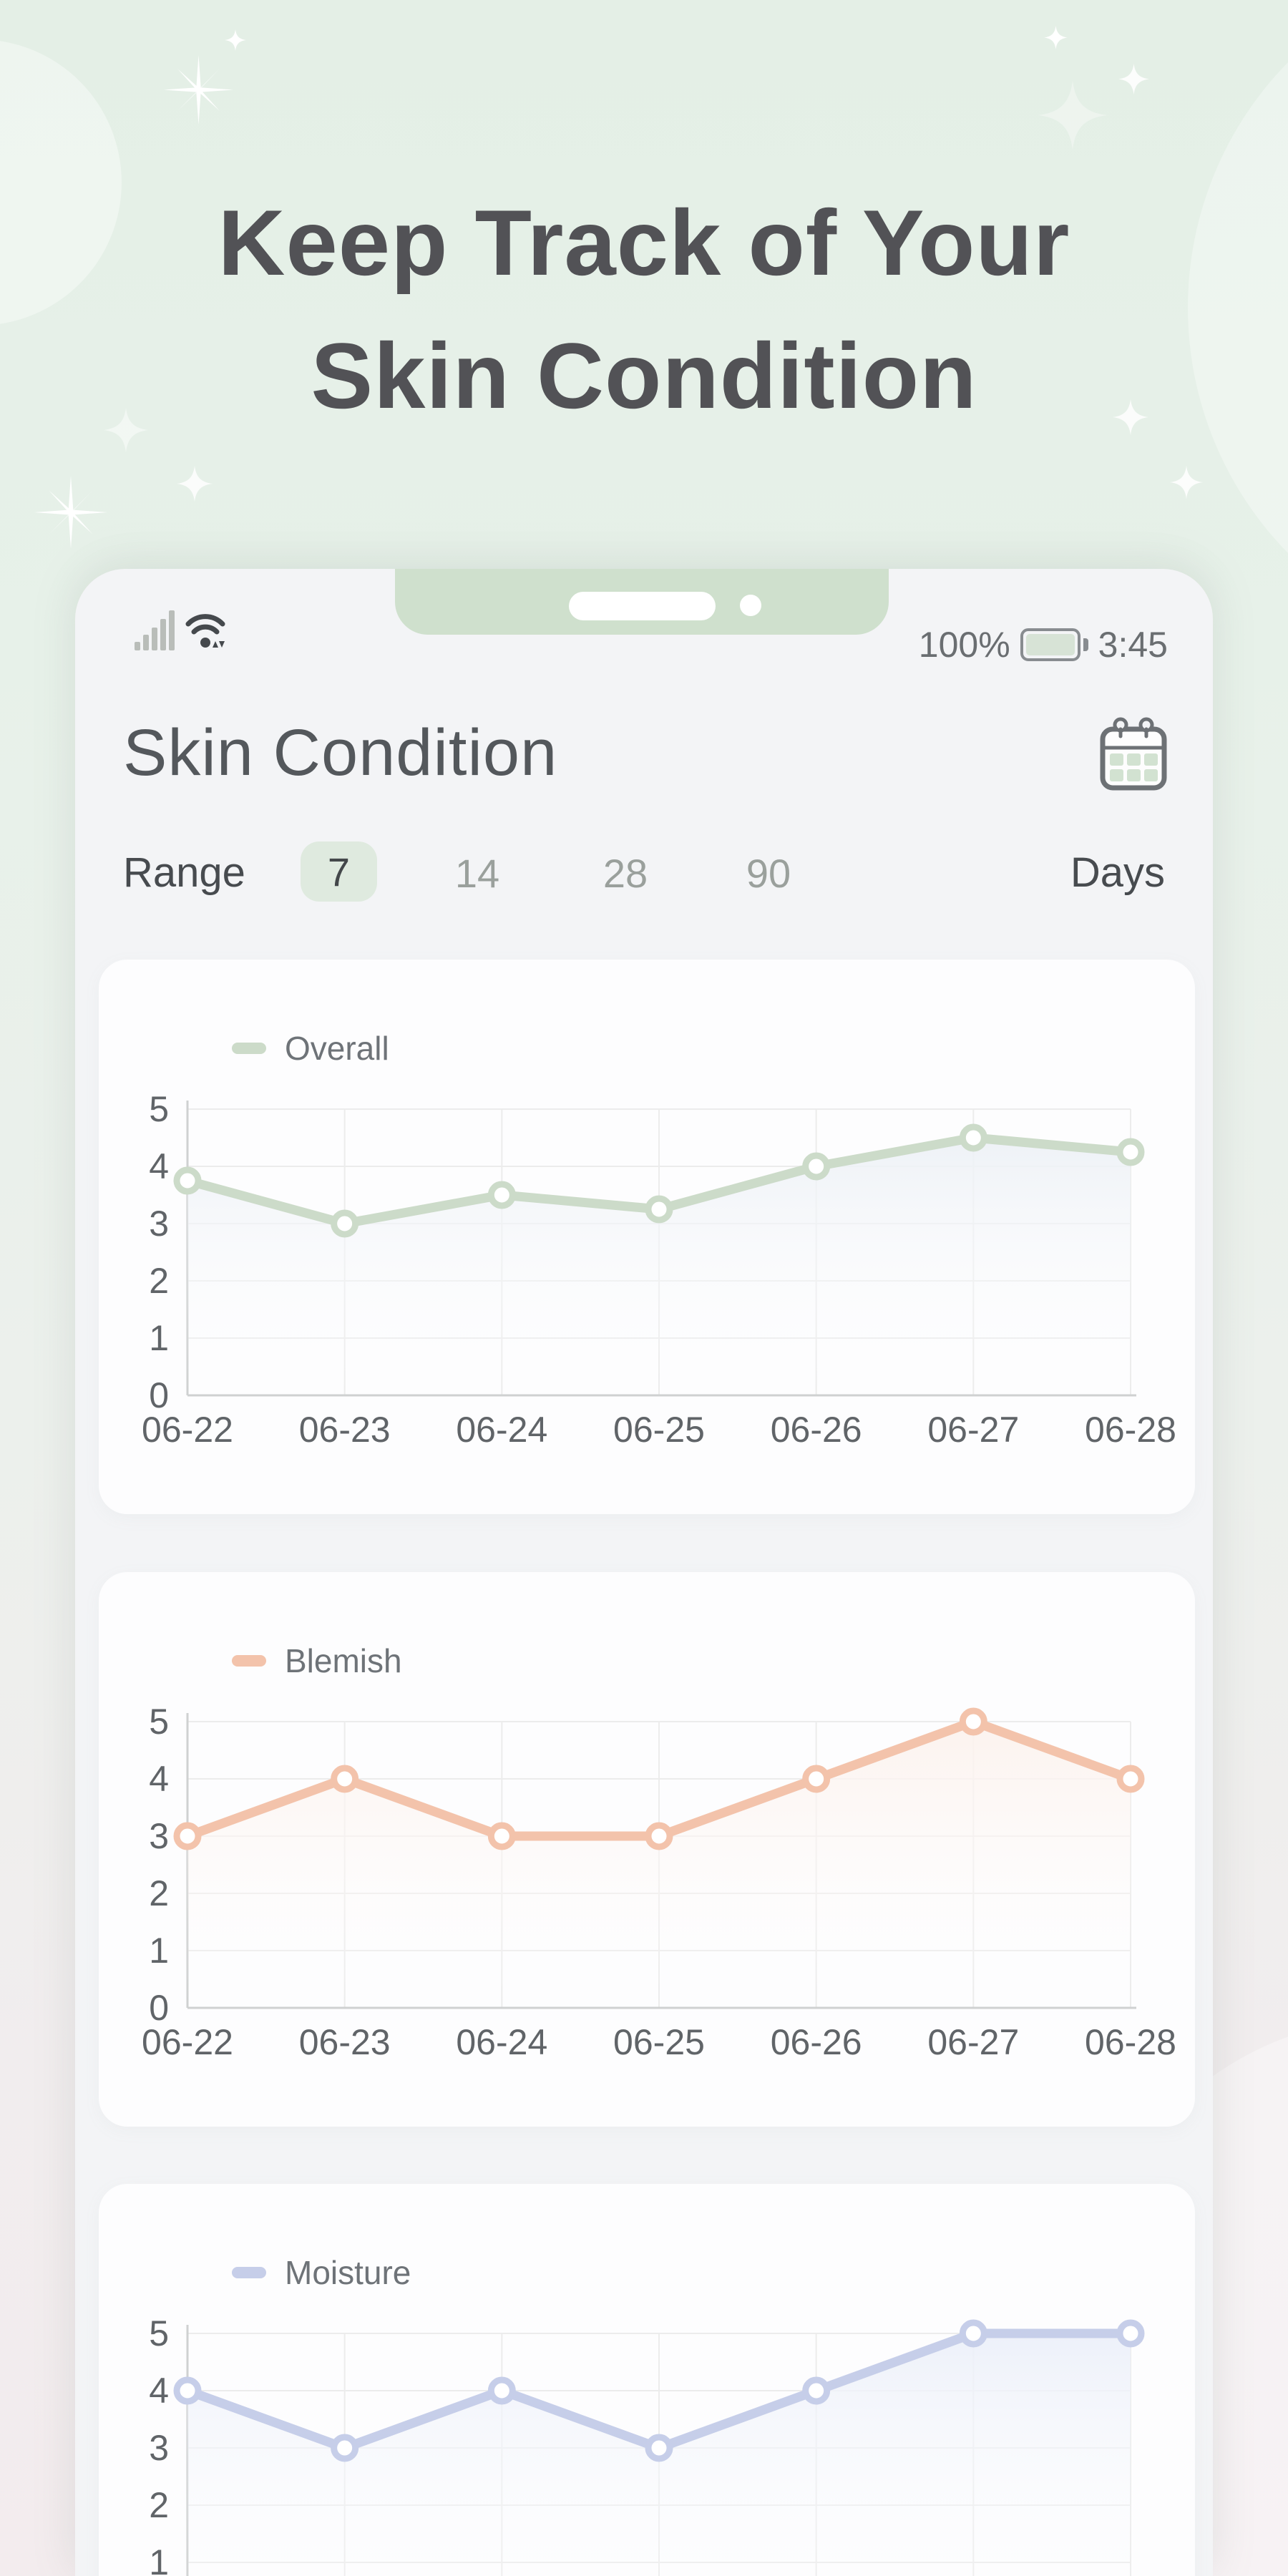 The height and width of the screenshot is (2576, 1288). I want to click on battery-percent: 100%, so click(964, 645).